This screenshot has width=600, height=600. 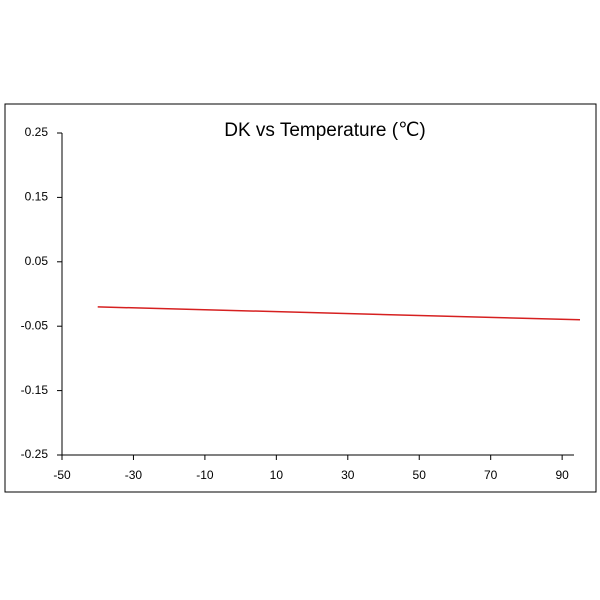 What do you see at coordinates (420, 475) in the screenshot?
I see `x-tick-label: 50` at bounding box center [420, 475].